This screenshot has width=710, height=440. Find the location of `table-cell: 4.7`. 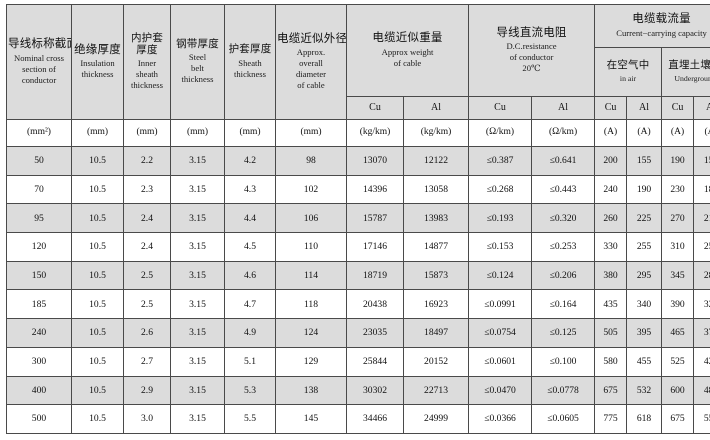

table-cell: 4.7 is located at coordinates (250, 304).